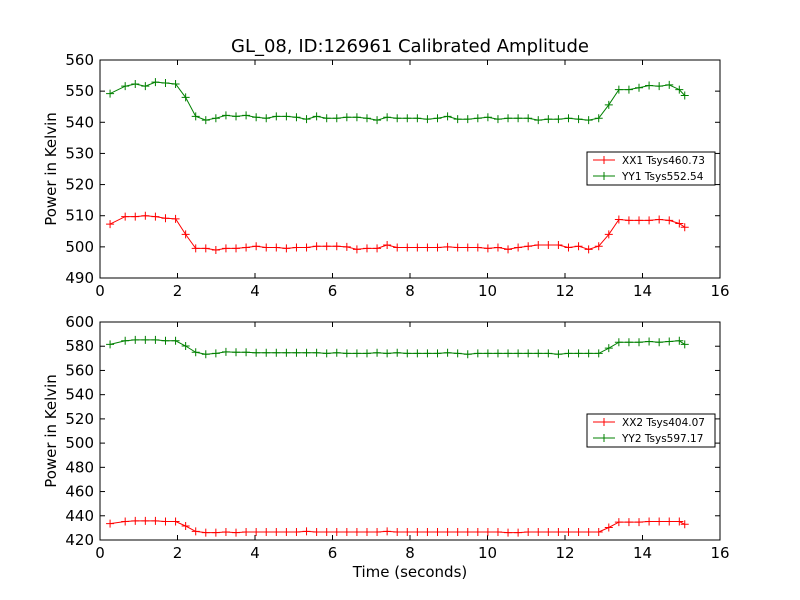 This screenshot has width=800, height=600. I want to click on legend-marker, so click(604, 422).